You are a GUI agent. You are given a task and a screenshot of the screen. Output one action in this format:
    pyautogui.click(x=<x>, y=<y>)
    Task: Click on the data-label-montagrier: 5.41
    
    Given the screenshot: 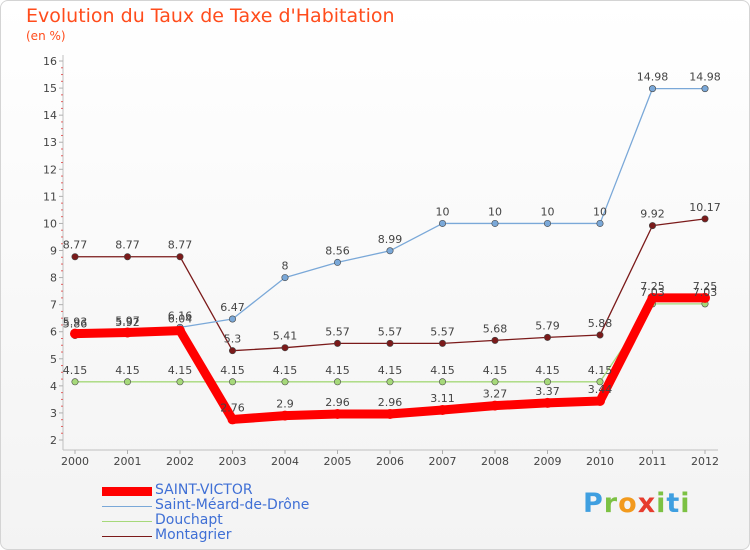 What is the action you would take?
    pyautogui.click(x=285, y=336)
    